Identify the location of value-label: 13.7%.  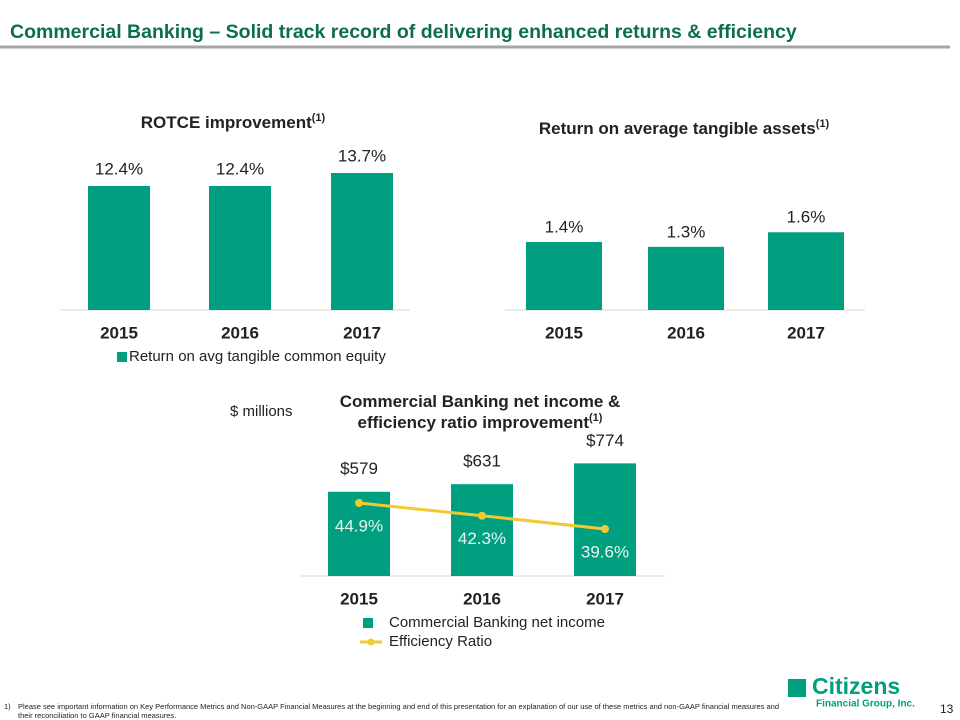
(362, 155).